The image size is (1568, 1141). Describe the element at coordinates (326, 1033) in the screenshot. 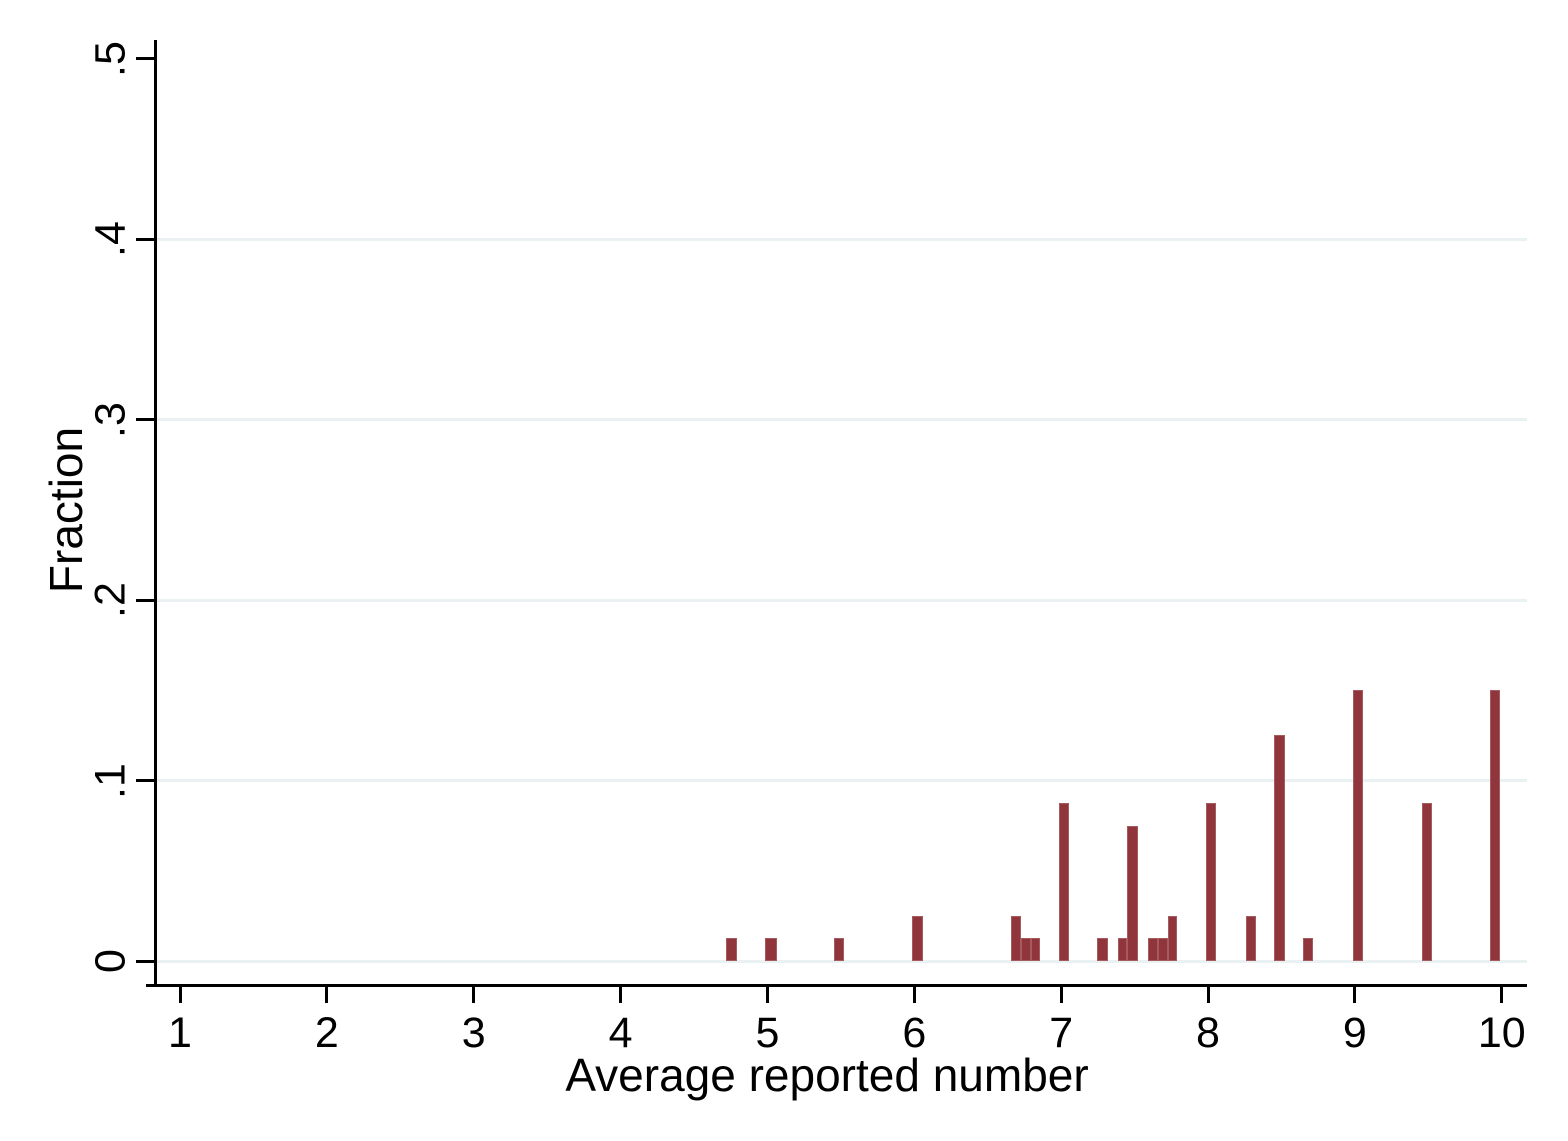

I see `x-tick-label: 2` at that location.